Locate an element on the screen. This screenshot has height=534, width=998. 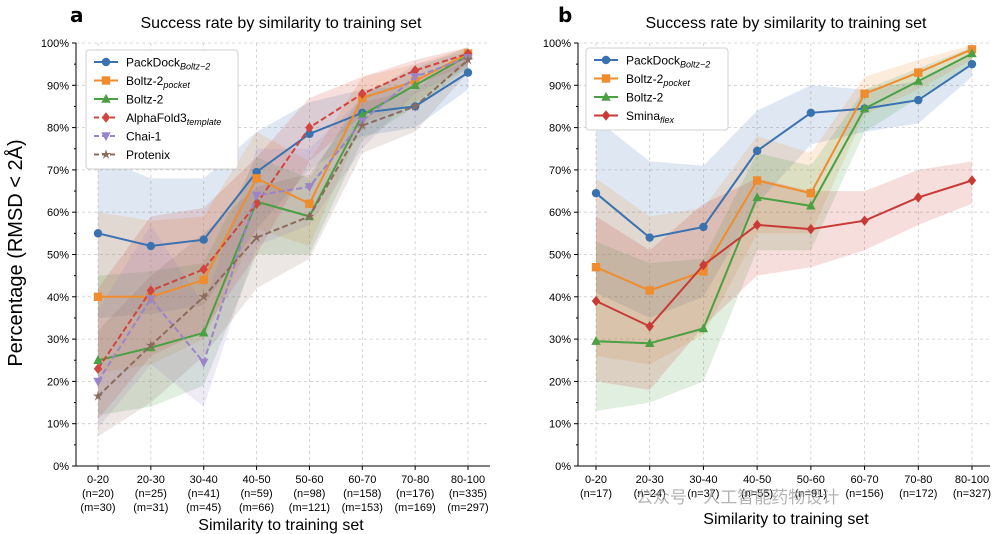
x-tick-count-n: (n=20) is located at coordinates (98, 494).